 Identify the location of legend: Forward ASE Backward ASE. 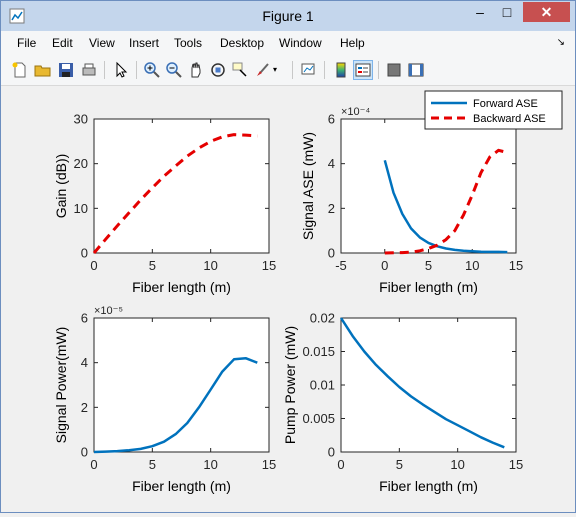
(493, 110).